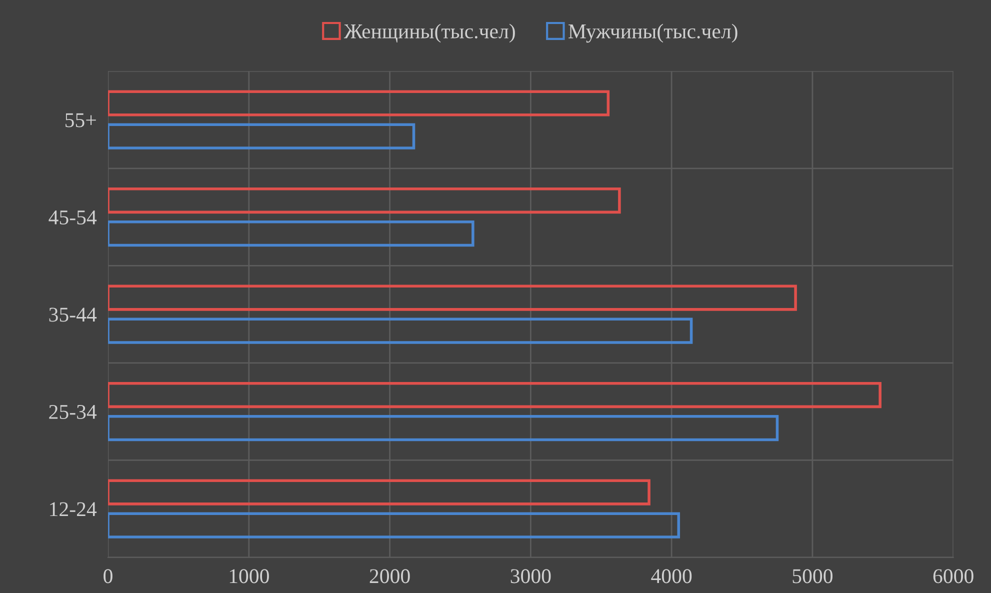  I want to click on x-tick-label: 3000, so click(530, 576).